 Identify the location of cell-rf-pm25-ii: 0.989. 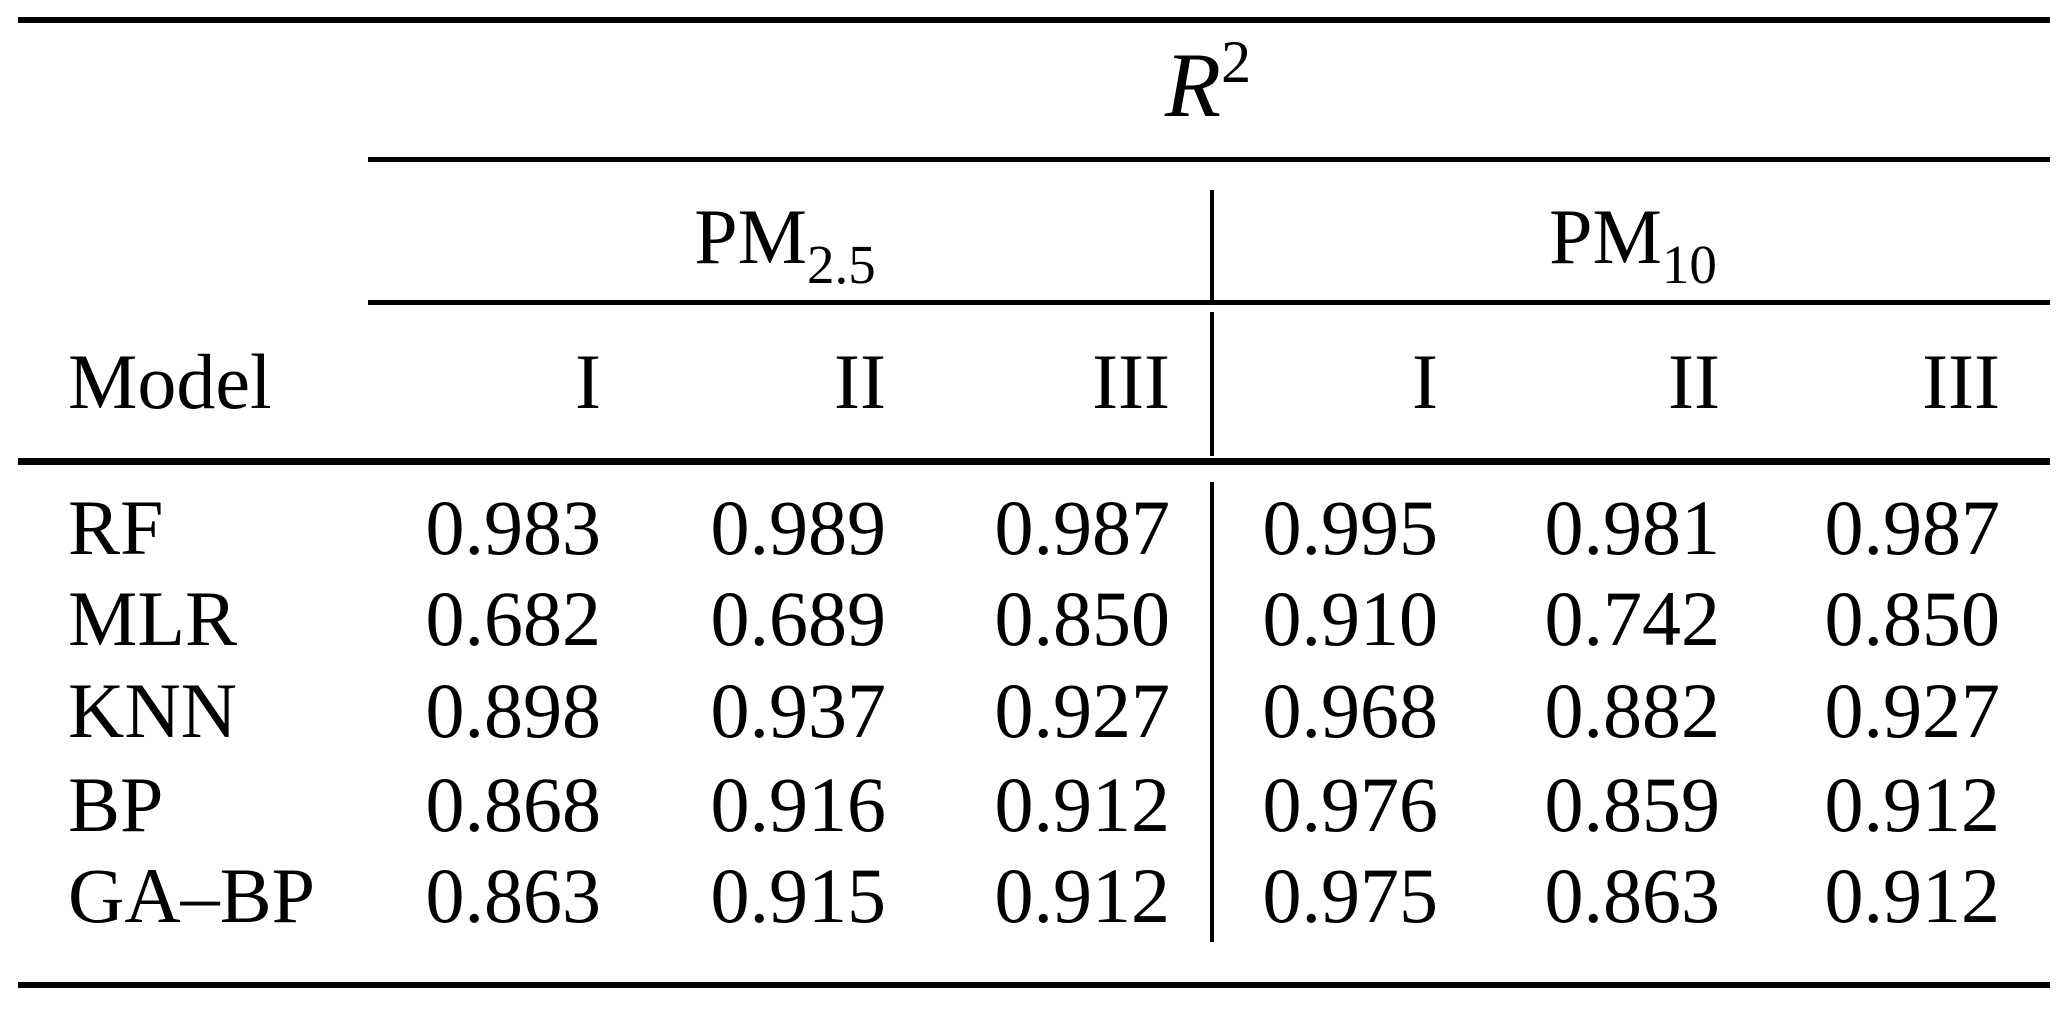
(798, 527).